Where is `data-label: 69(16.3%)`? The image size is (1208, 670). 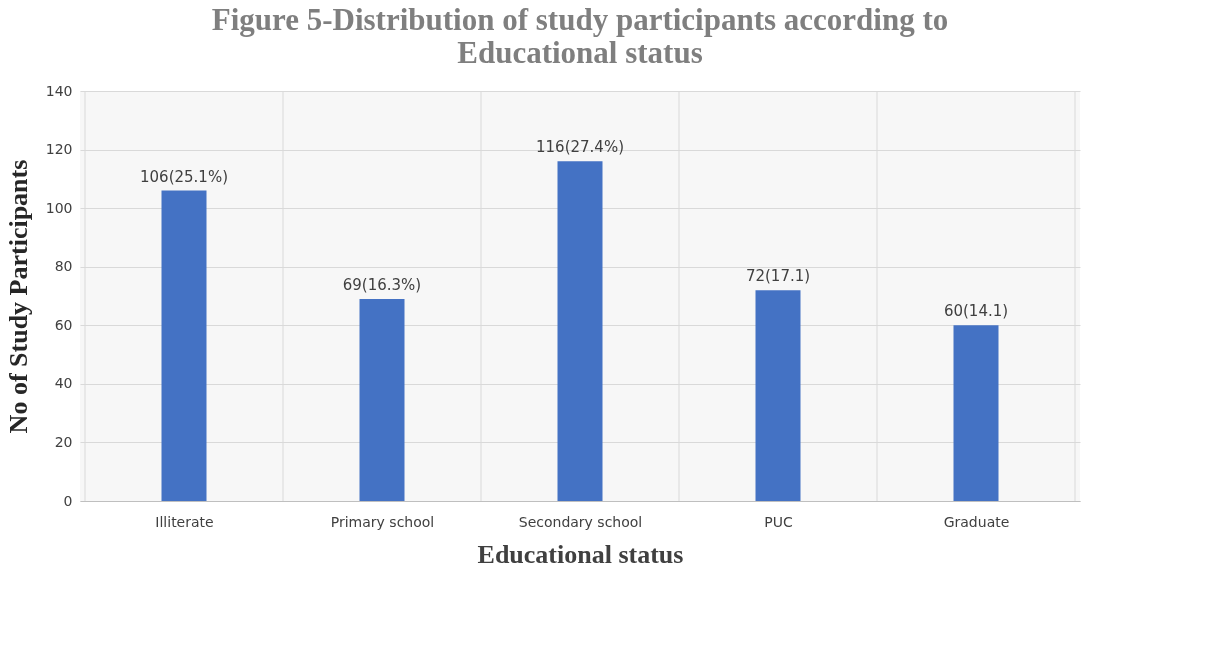 data-label: 69(16.3%) is located at coordinates (382, 284).